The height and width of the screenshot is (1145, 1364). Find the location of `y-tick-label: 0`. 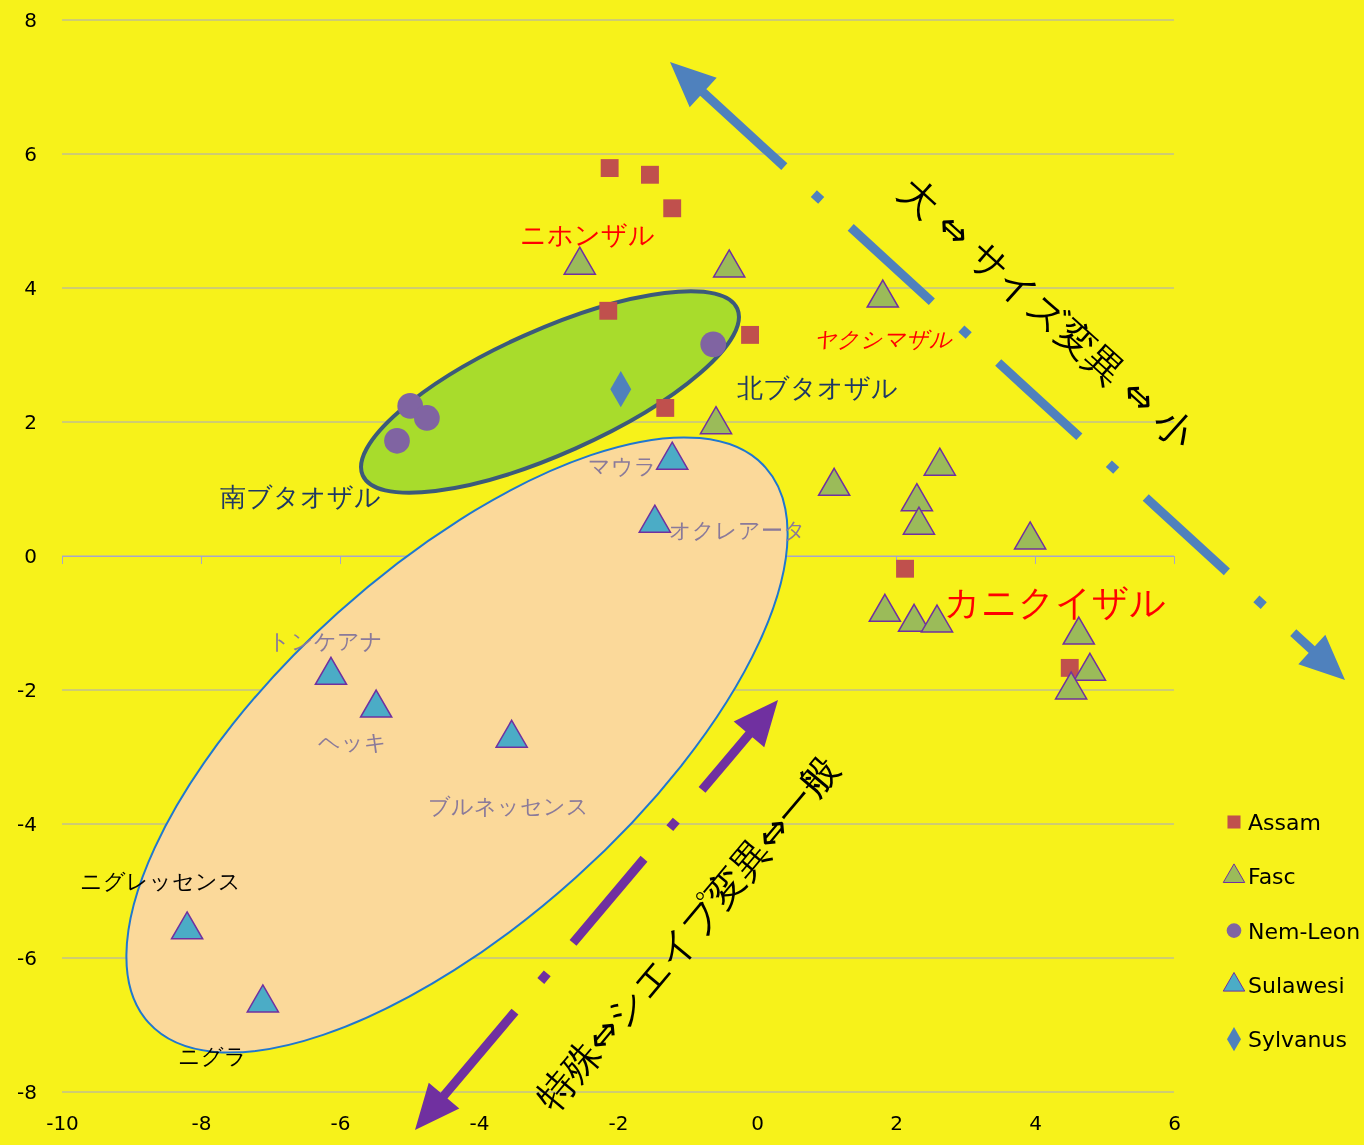

y-tick-label: 0 is located at coordinates (30, 555).